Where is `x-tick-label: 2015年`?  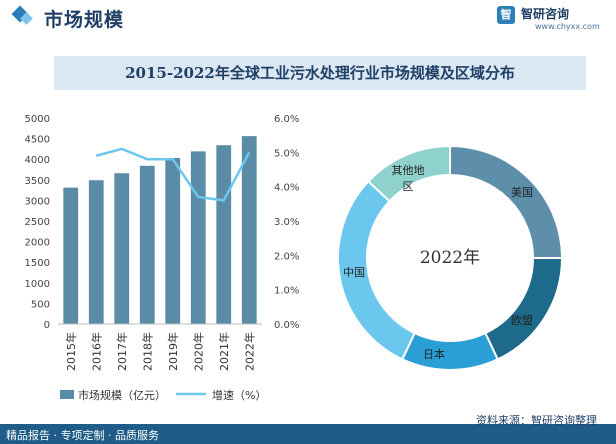
x-tick-label: 2015年 is located at coordinates (71, 351).